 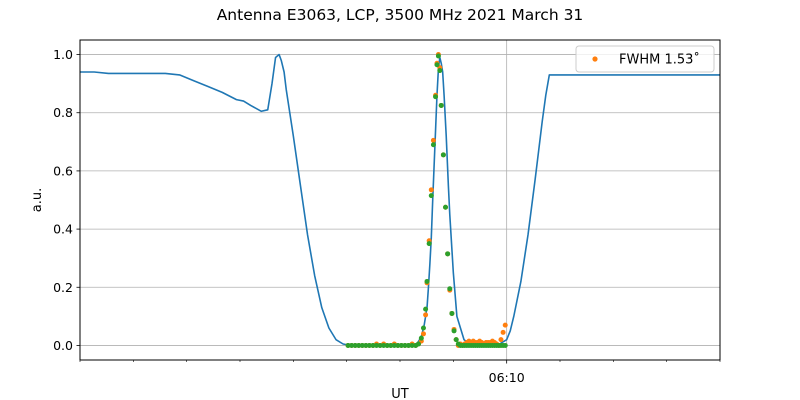 I want to click on y-tick-label: 0.0, so click(x=63, y=345).